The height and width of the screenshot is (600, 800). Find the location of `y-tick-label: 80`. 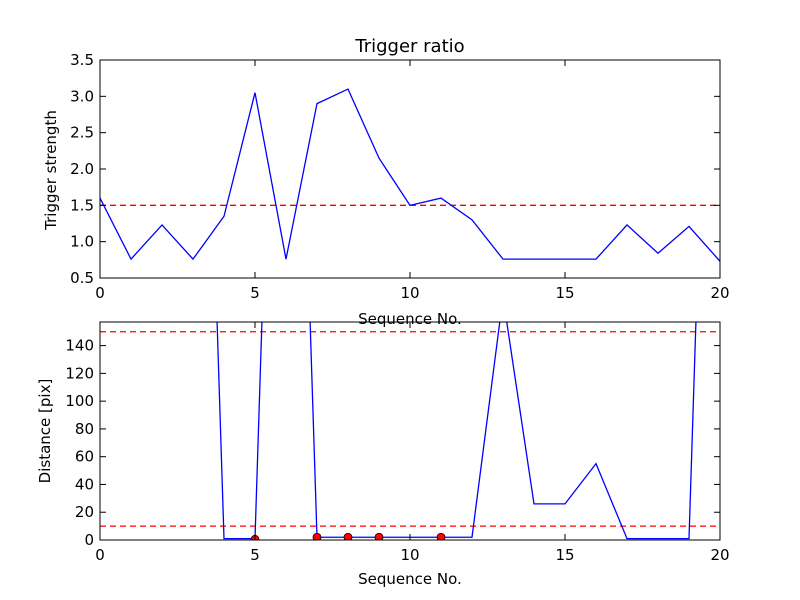

y-tick-label: 80 is located at coordinates (84, 429).